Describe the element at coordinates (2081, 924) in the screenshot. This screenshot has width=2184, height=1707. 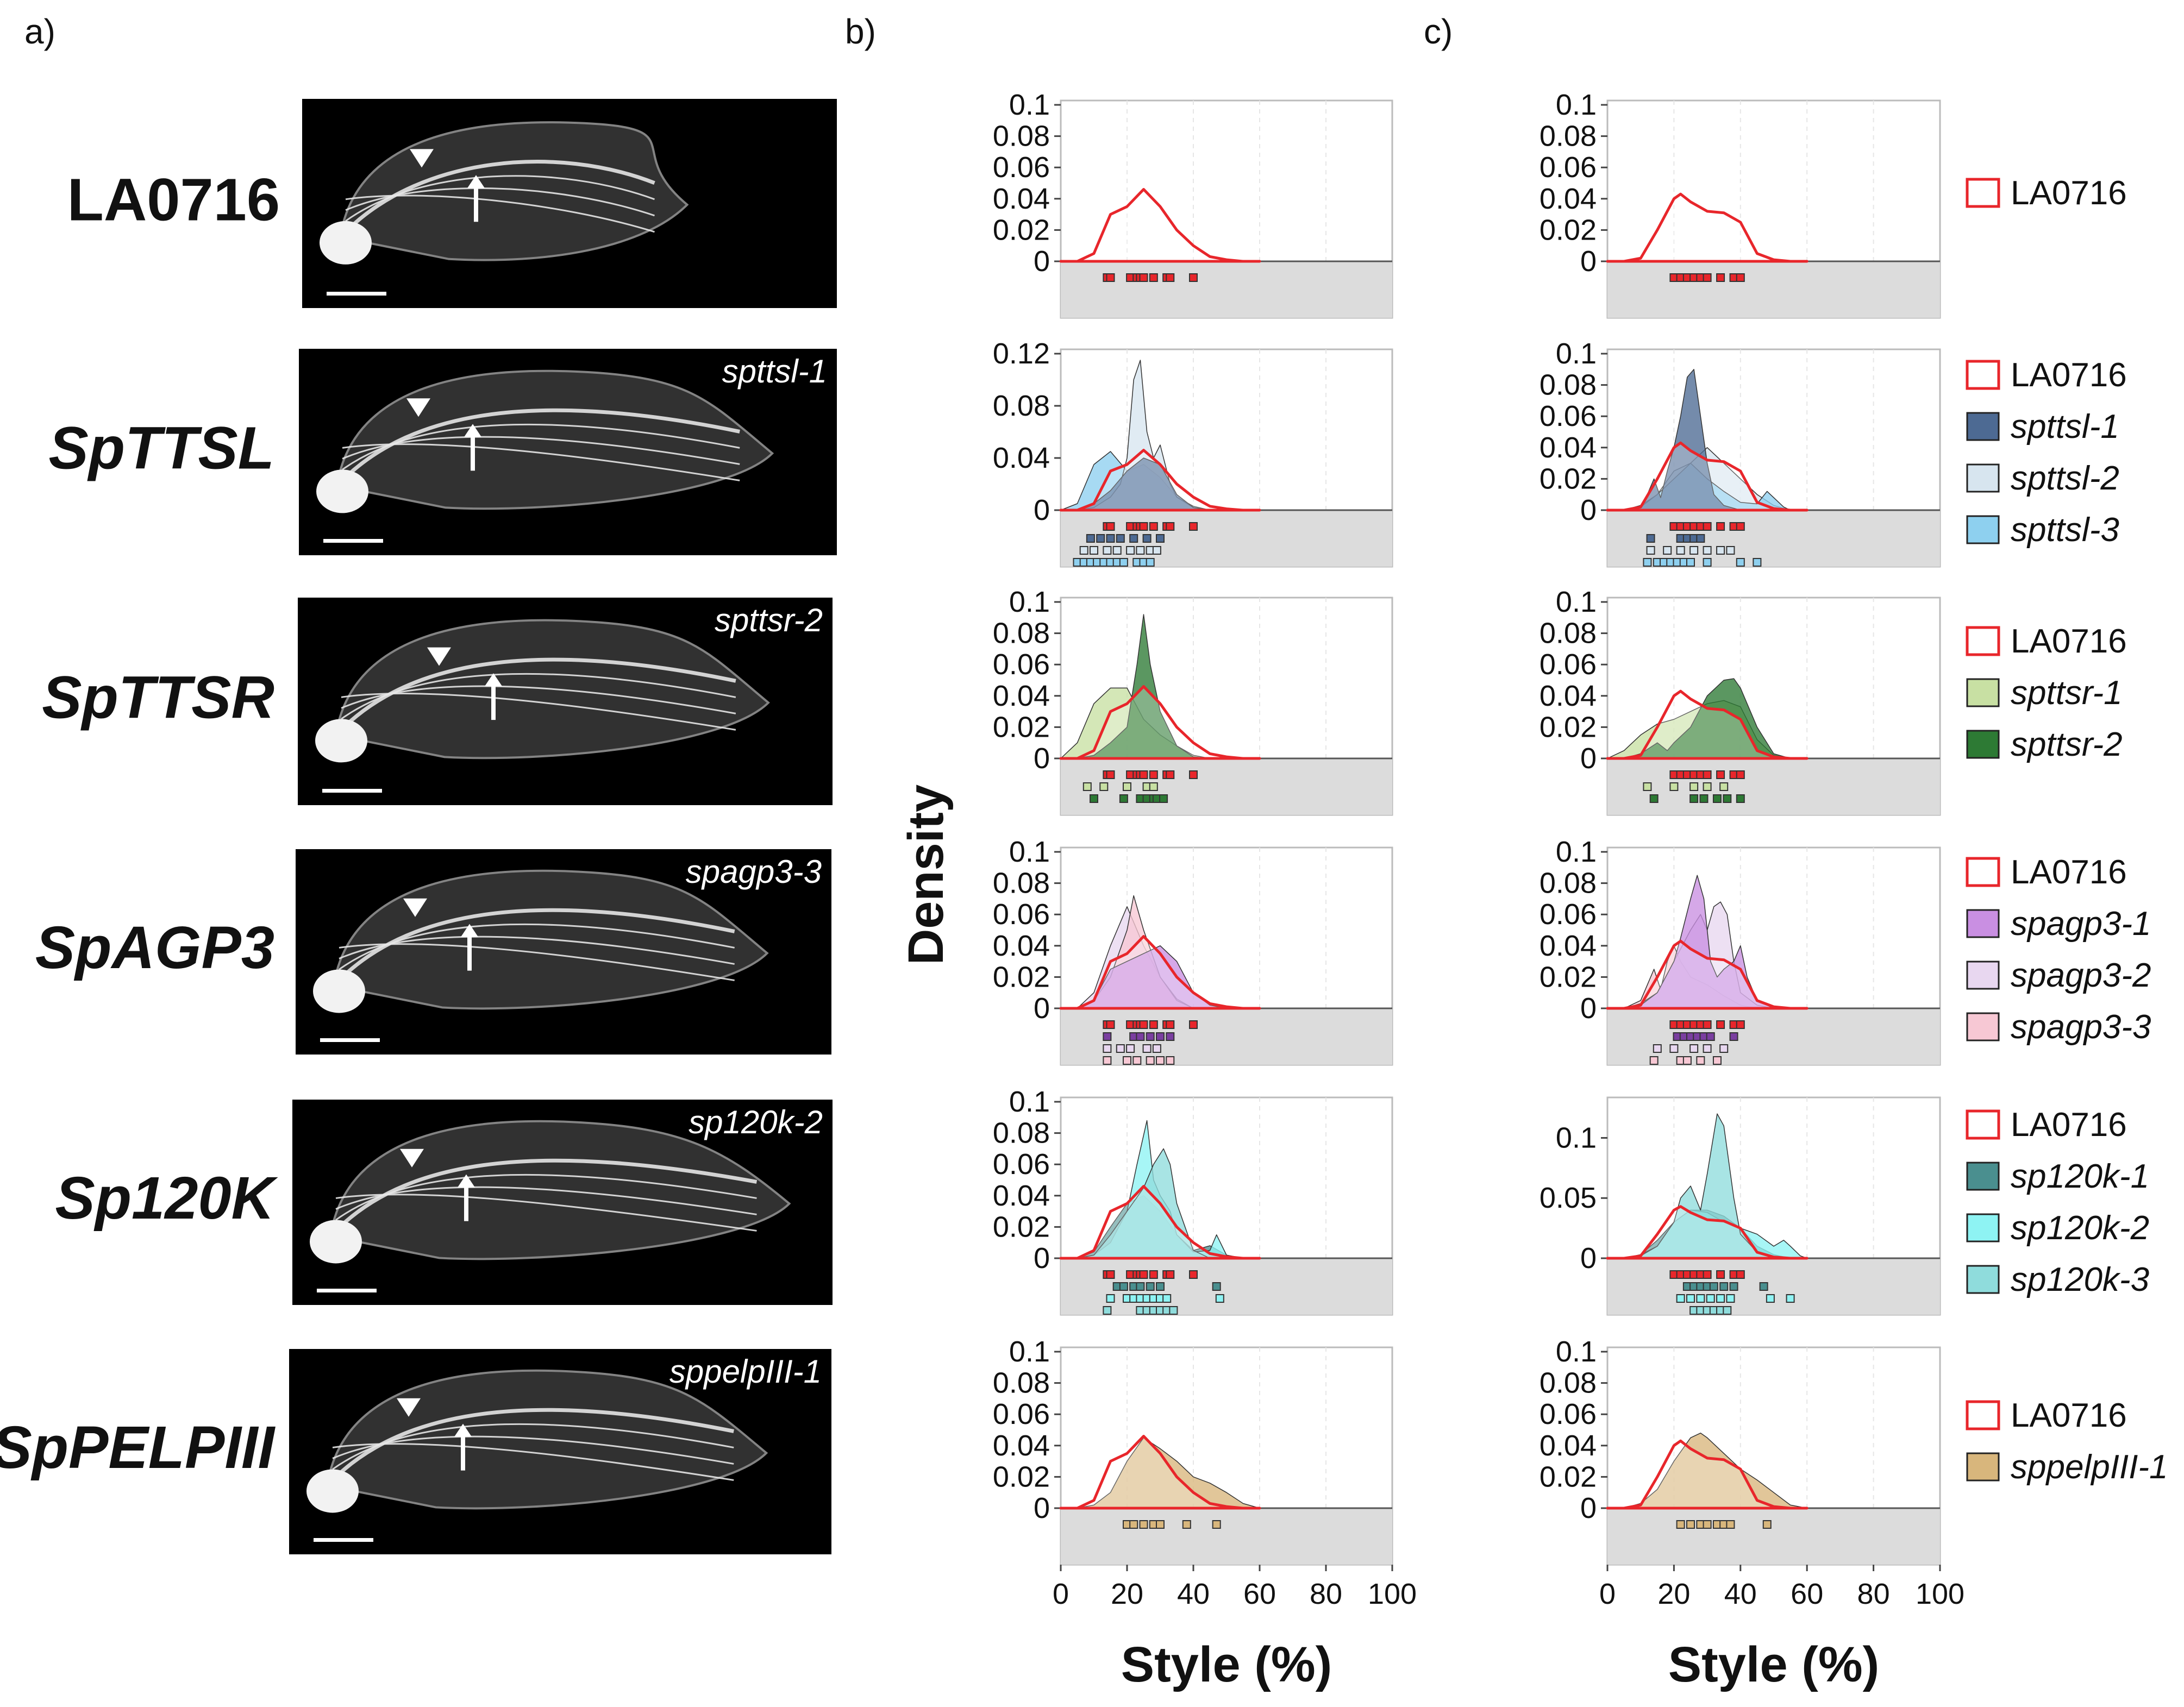
I see `legend-label: spagp3-1` at that location.